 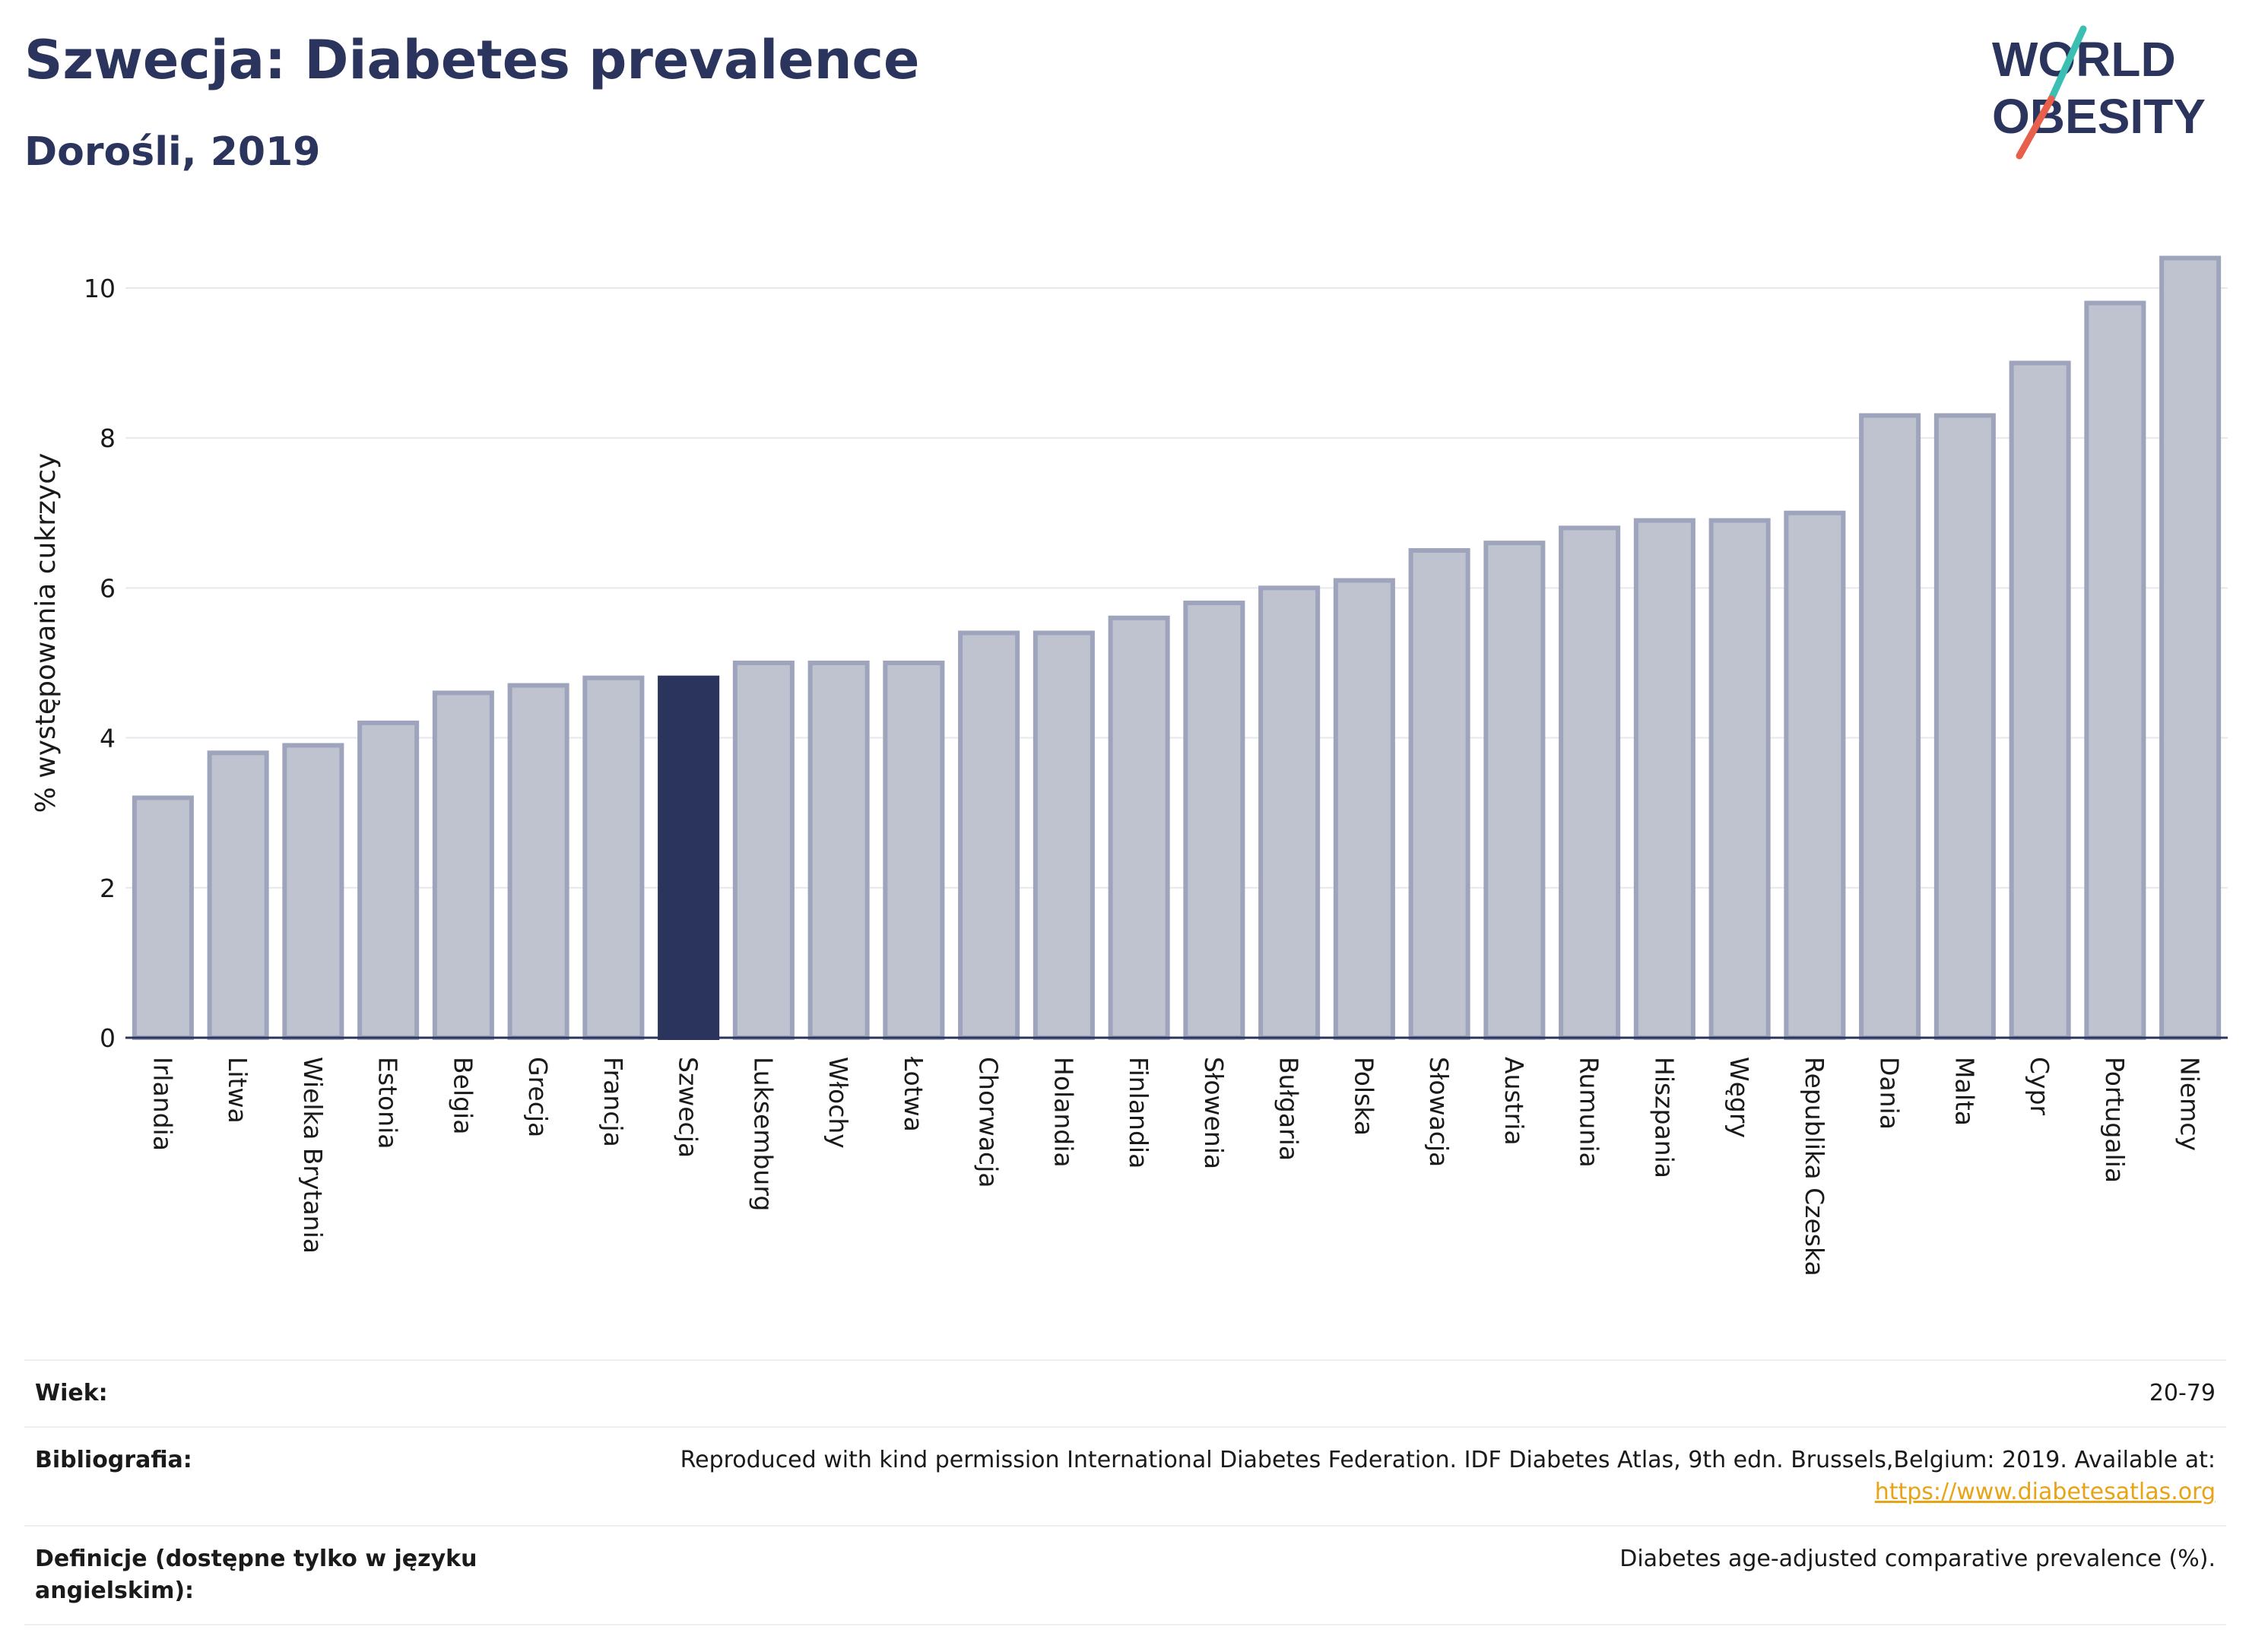 I want to click on category-label: Holandia, so click(x=1063, y=1112).